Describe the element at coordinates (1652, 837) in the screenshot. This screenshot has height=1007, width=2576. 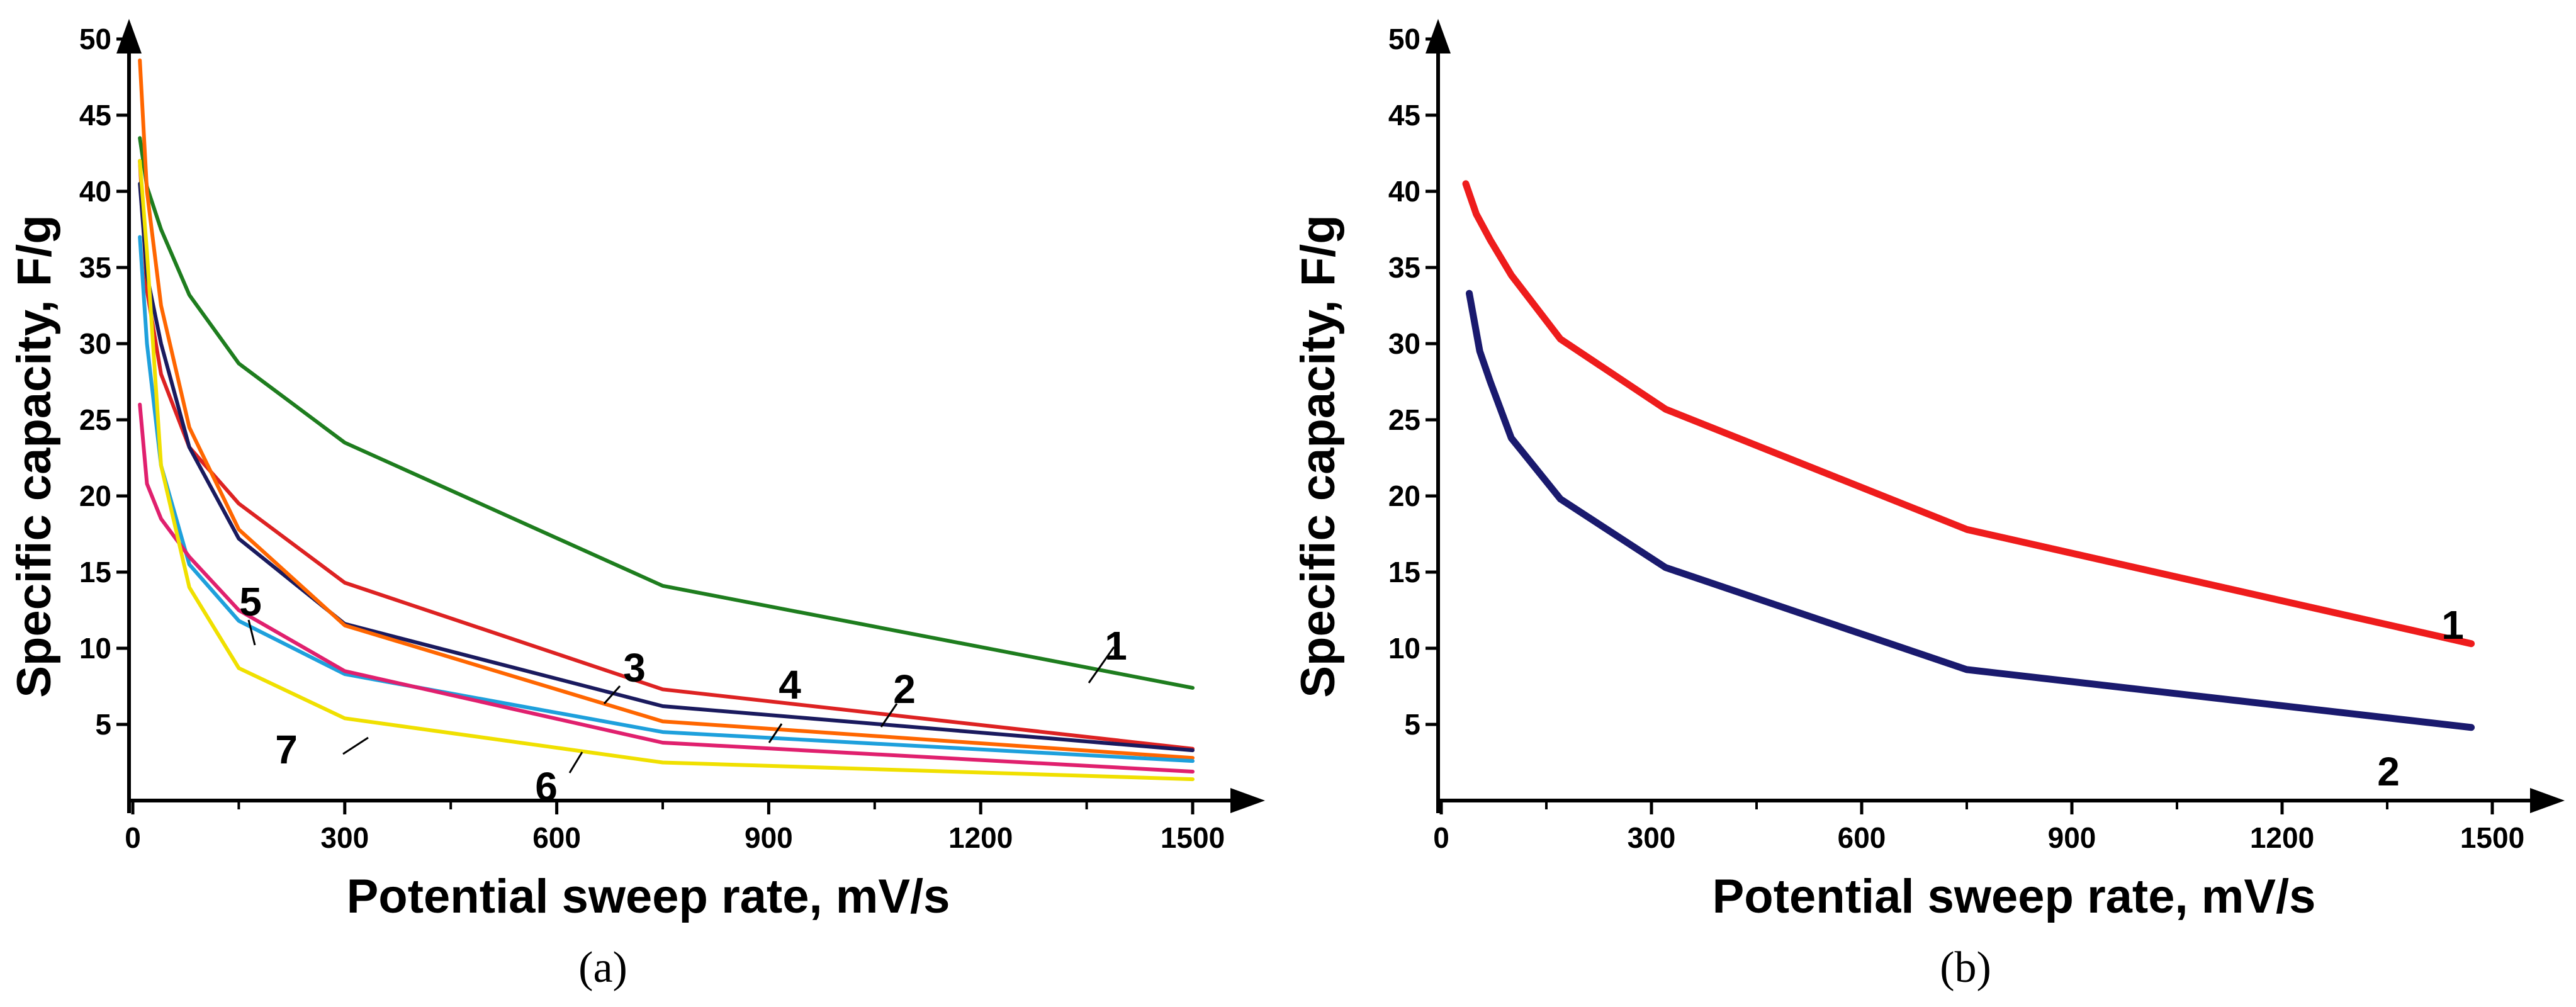
I see `chart-b-x-tick-label: 300` at that location.